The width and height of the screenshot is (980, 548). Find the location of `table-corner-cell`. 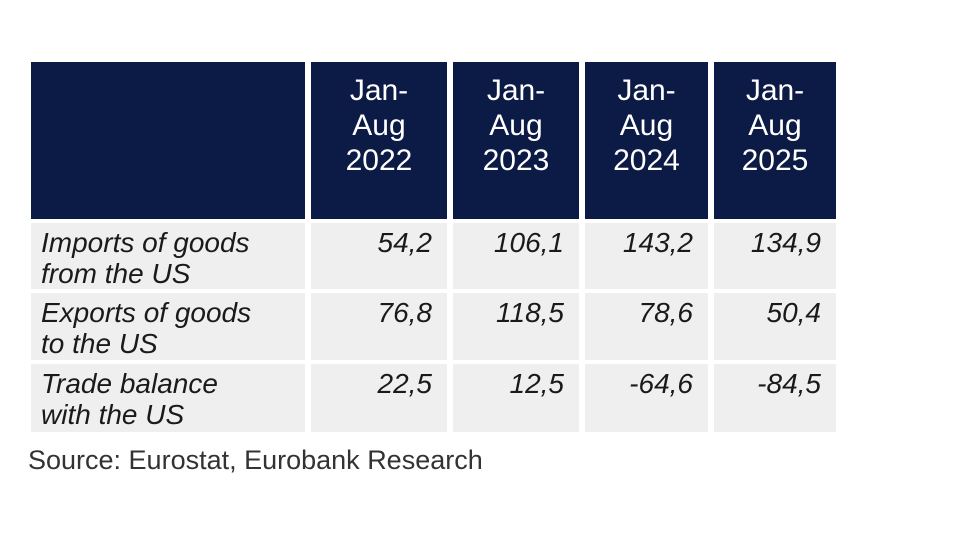

table-corner-cell is located at coordinates (168, 140).